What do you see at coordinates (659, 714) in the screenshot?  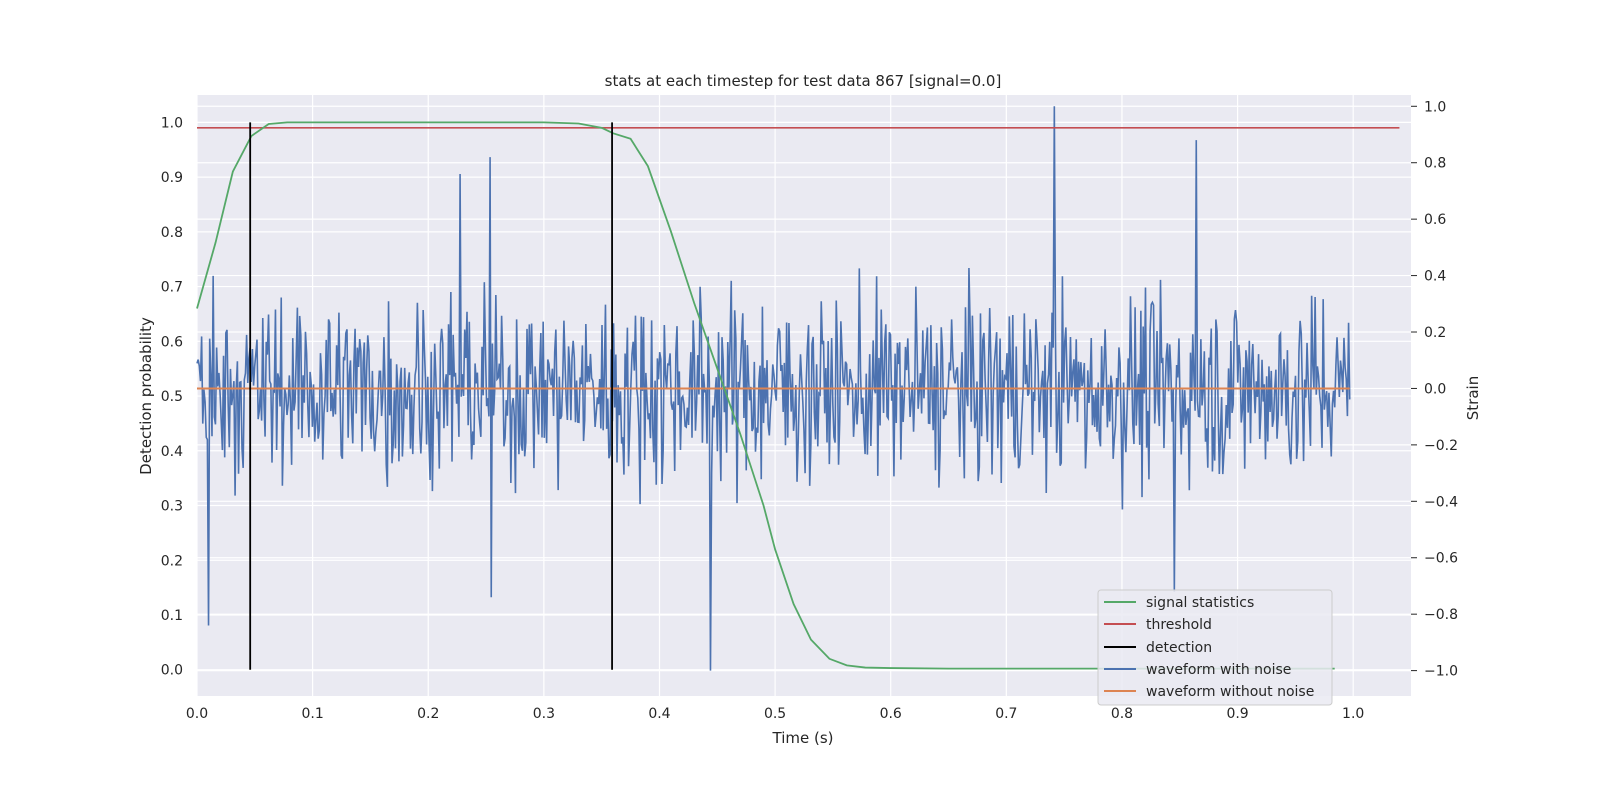 I see `x-tick-label: 0.4` at bounding box center [659, 714].